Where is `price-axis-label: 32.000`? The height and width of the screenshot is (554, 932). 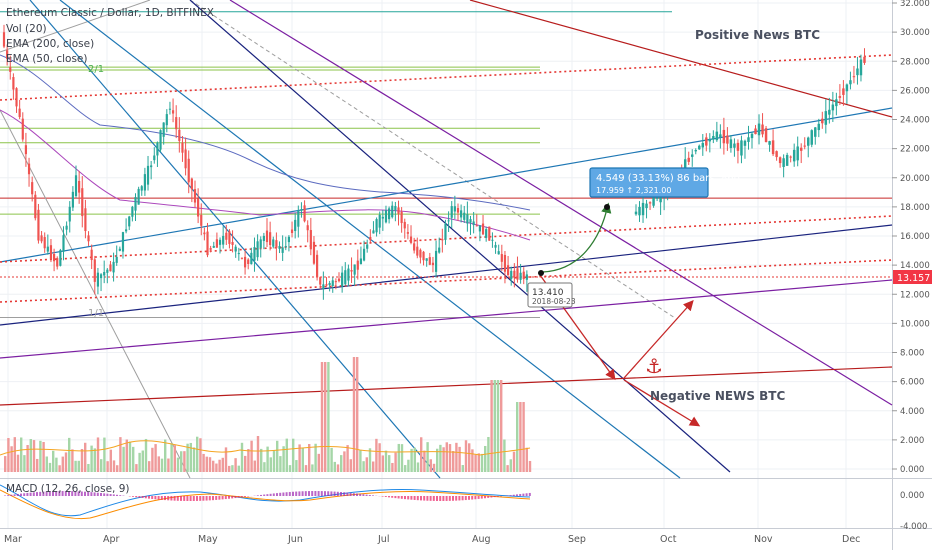
price-axis-label: 32.000 is located at coordinates (915, 4).